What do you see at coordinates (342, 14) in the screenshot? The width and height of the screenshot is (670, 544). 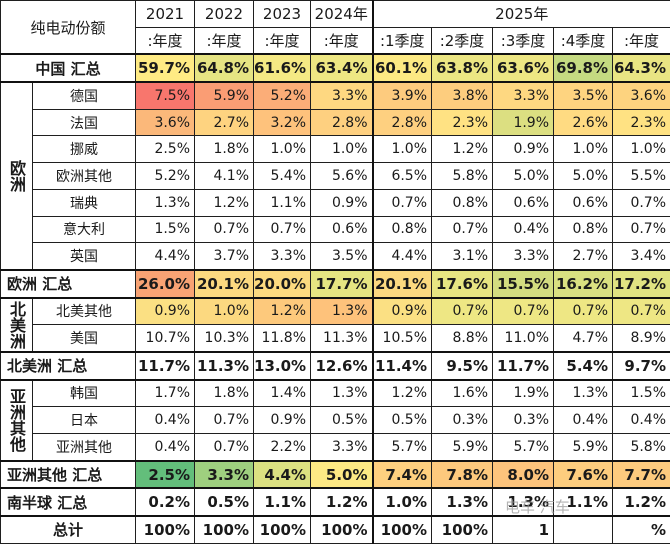 I see `year-header: 2024年` at bounding box center [342, 14].